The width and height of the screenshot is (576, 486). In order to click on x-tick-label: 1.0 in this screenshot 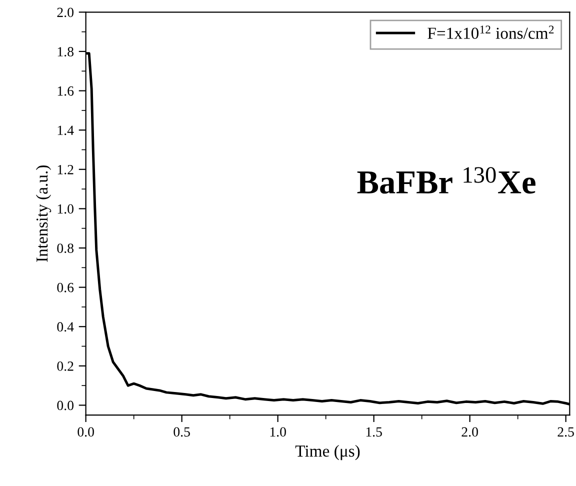, I will do `click(278, 432)`.